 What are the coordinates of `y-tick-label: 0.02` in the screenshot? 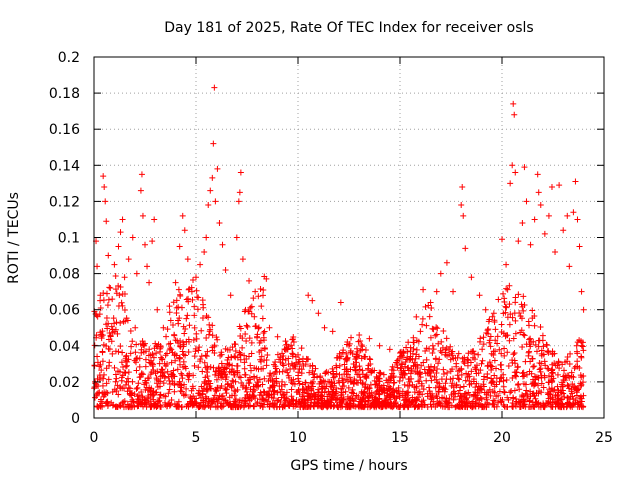 It's located at (64, 383).